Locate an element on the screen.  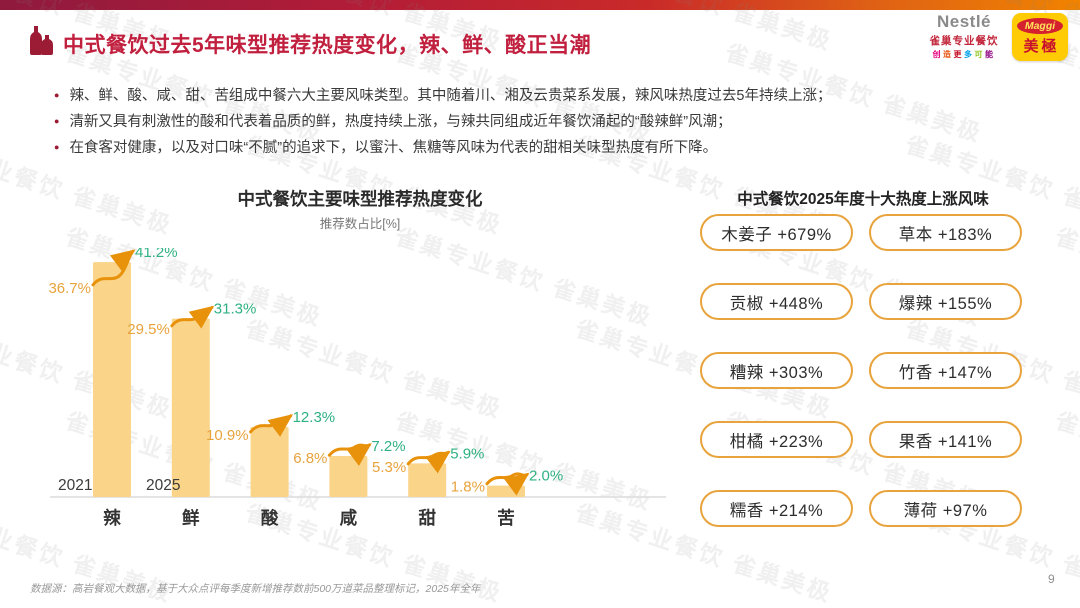
value-2025-label: 41.2% is located at coordinates (156, 254).